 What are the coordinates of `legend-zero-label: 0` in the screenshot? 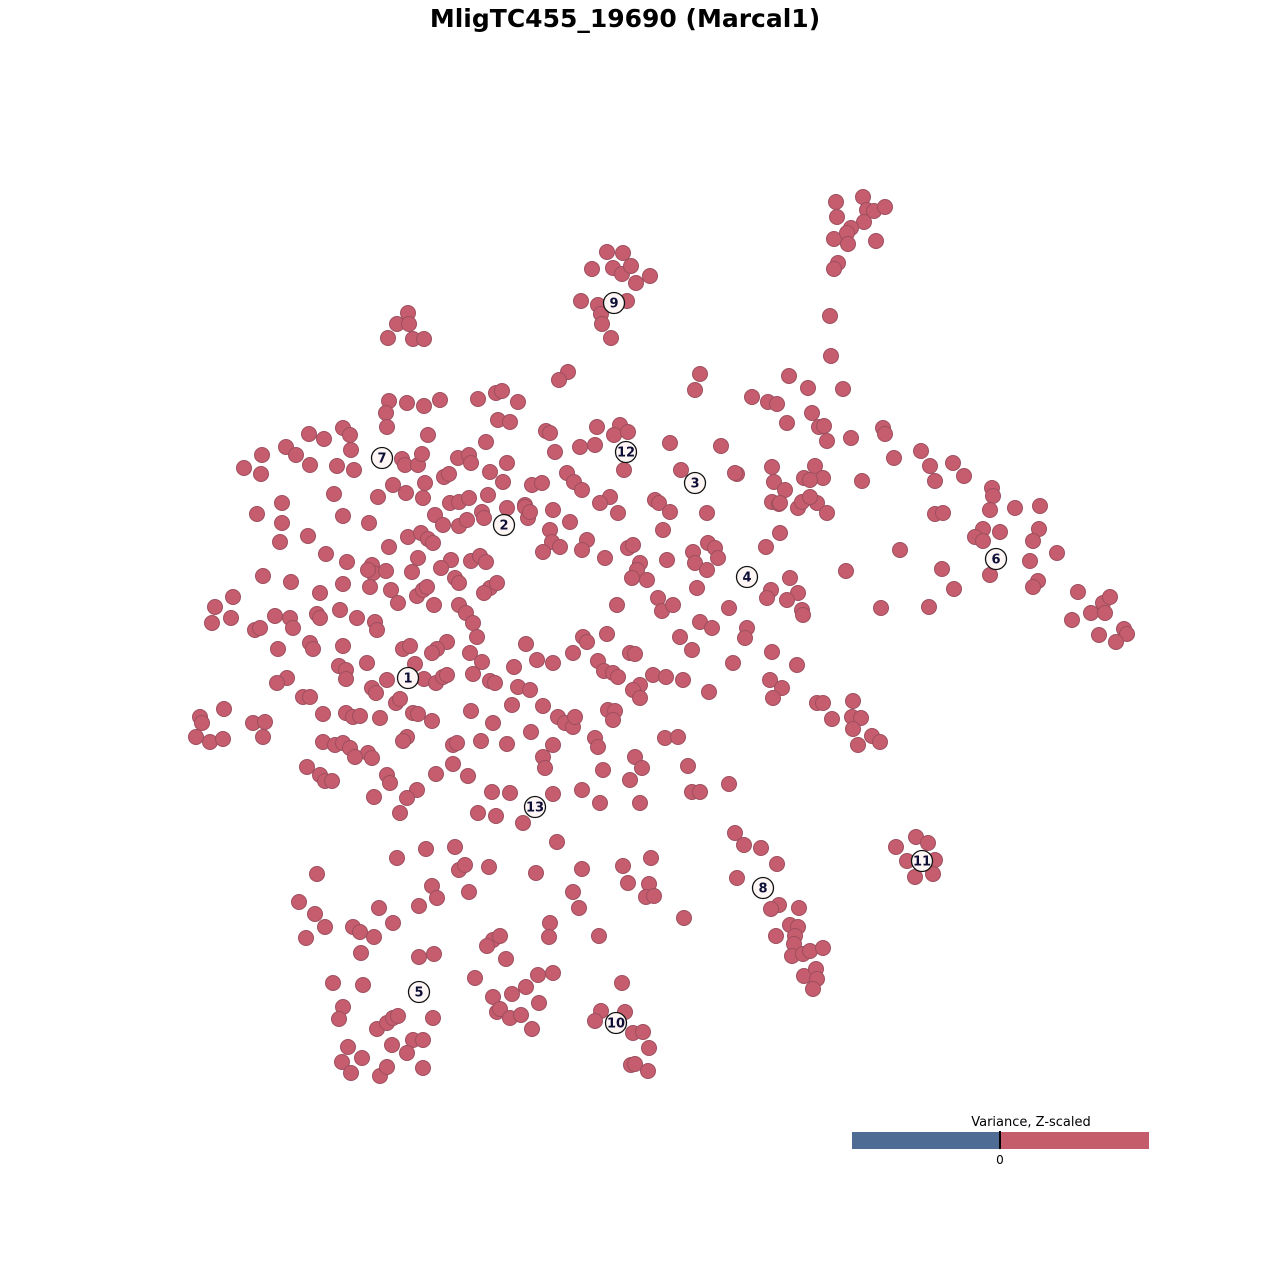 It's located at (1000, 1160).